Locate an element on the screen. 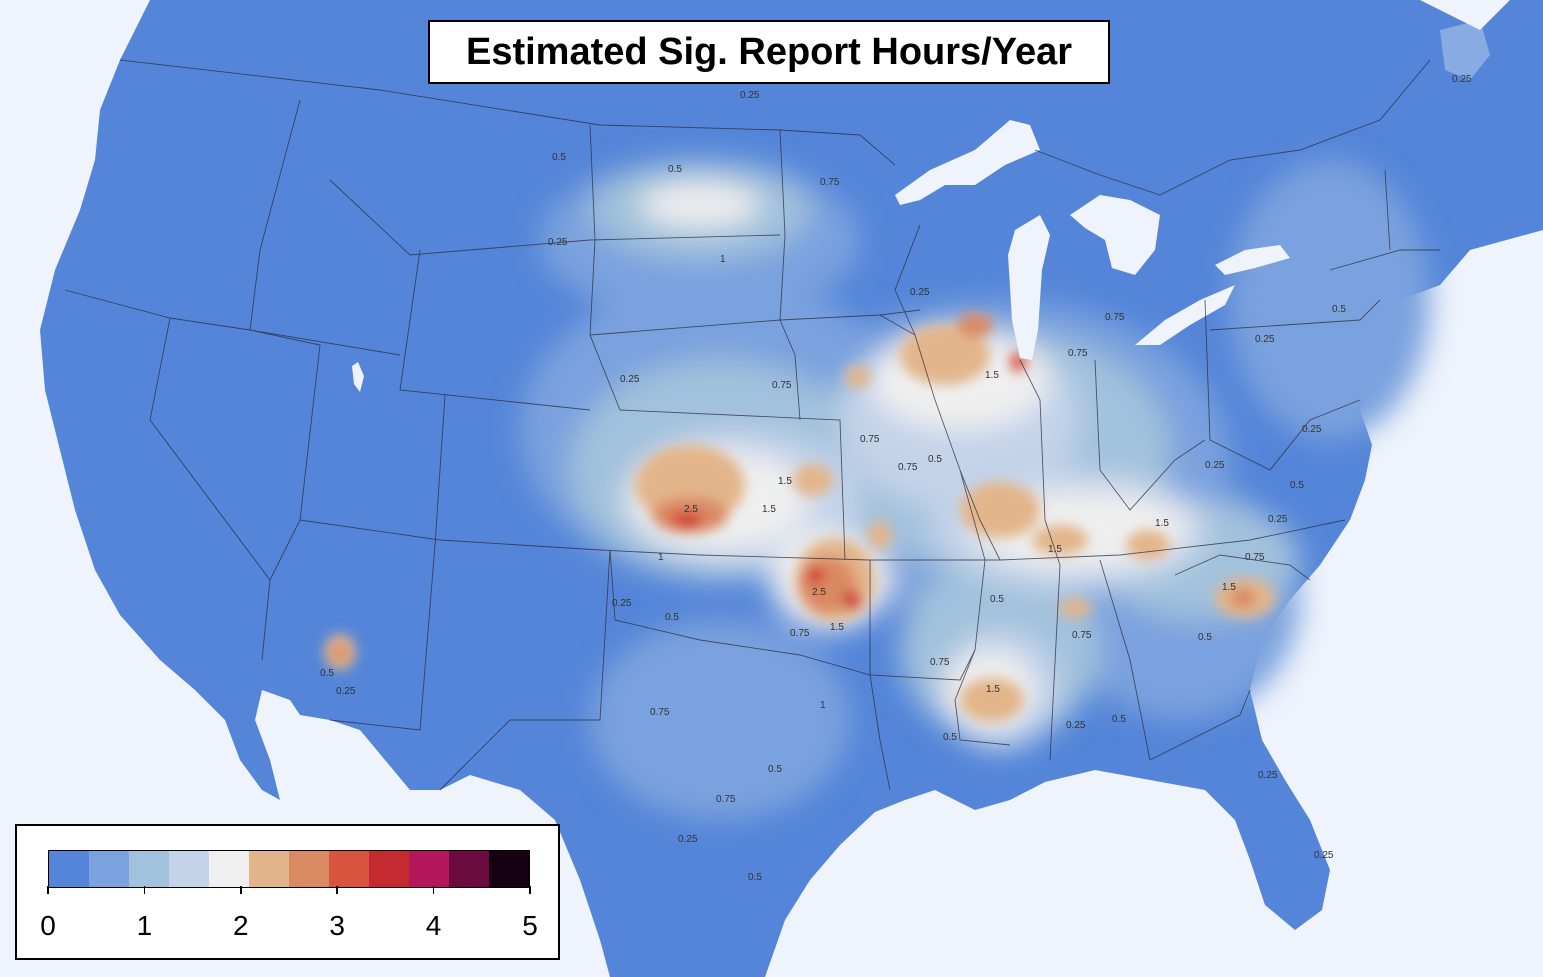 This screenshot has width=1543, height=977. lake-michigan is located at coordinates (1029, 287).